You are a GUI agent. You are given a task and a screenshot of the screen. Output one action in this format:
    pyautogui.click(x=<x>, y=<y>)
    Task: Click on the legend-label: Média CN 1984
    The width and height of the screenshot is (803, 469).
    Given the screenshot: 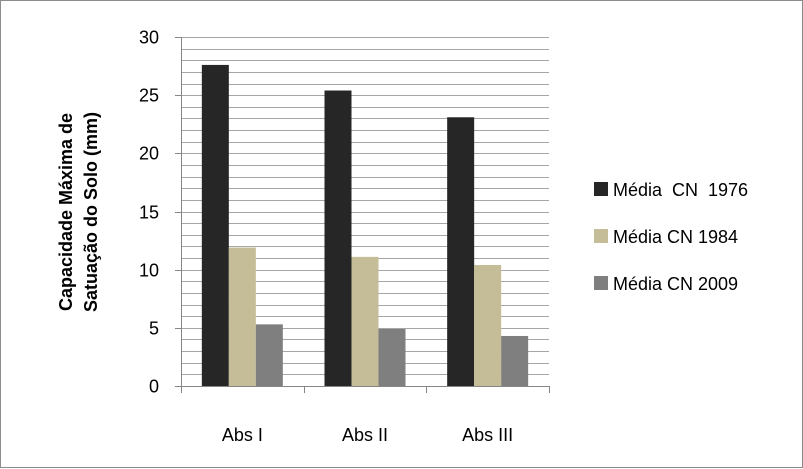 What is the action you would take?
    pyautogui.click(x=675, y=237)
    